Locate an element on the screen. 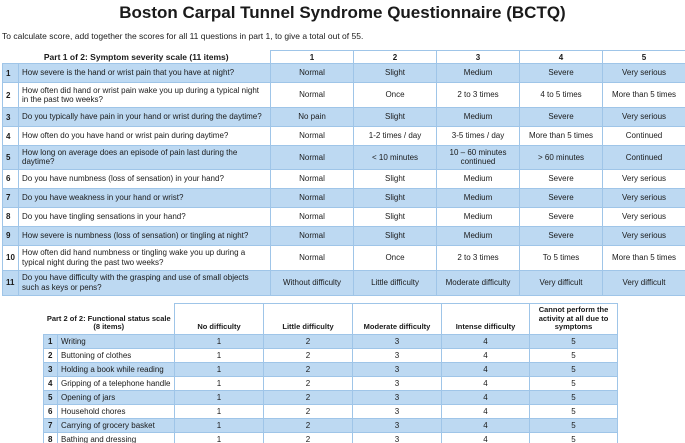 The height and width of the screenshot is (443, 685). row-activity: Bathing and dressing is located at coordinates (116, 437).